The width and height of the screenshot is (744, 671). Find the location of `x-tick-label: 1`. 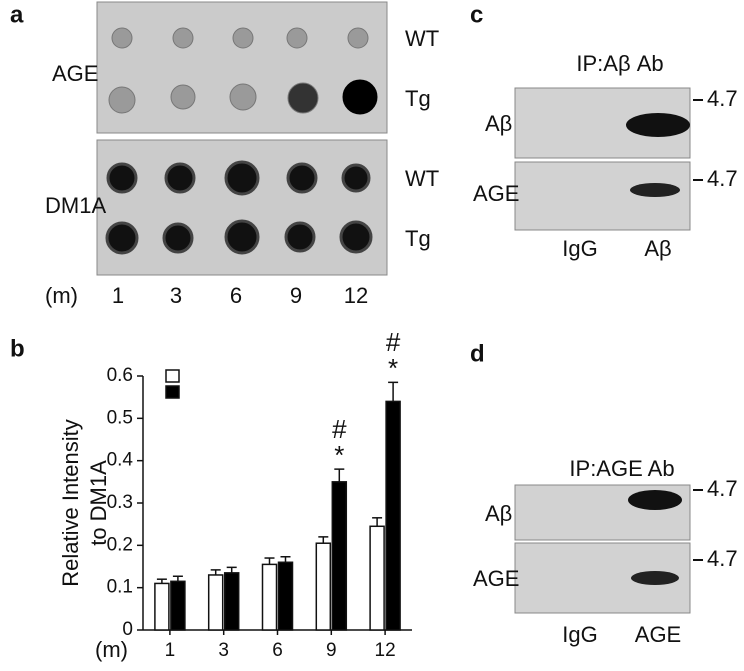

x-tick-label: 1 is located at coordinates (170, 650).